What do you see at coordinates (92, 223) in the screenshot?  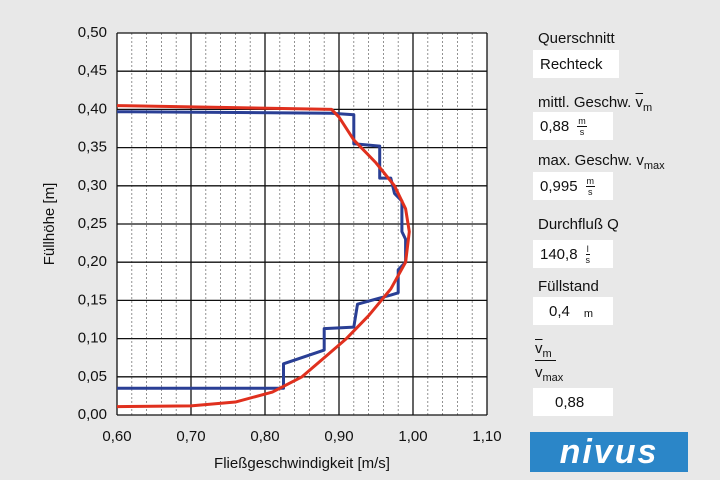 I see `y-tick-label: 0,25` at bounding box center [92, 223].